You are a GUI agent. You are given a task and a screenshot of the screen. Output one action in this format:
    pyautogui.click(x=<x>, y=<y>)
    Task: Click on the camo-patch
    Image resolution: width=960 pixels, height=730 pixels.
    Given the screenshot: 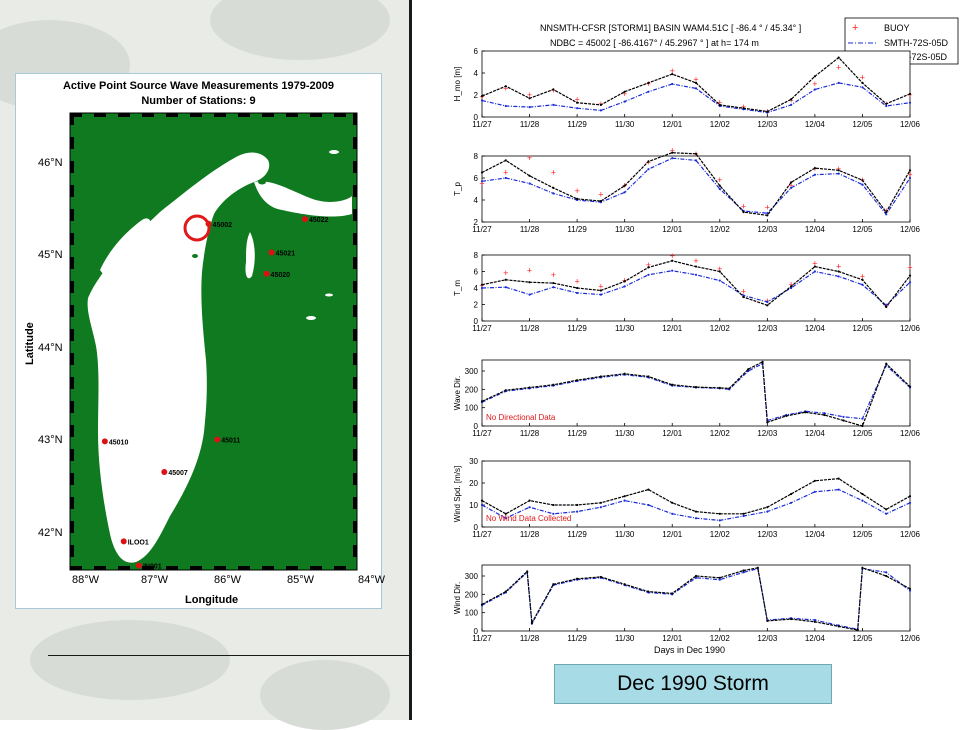 What is the action you would take?
    pyautogui.click(x=325, y=695)
    